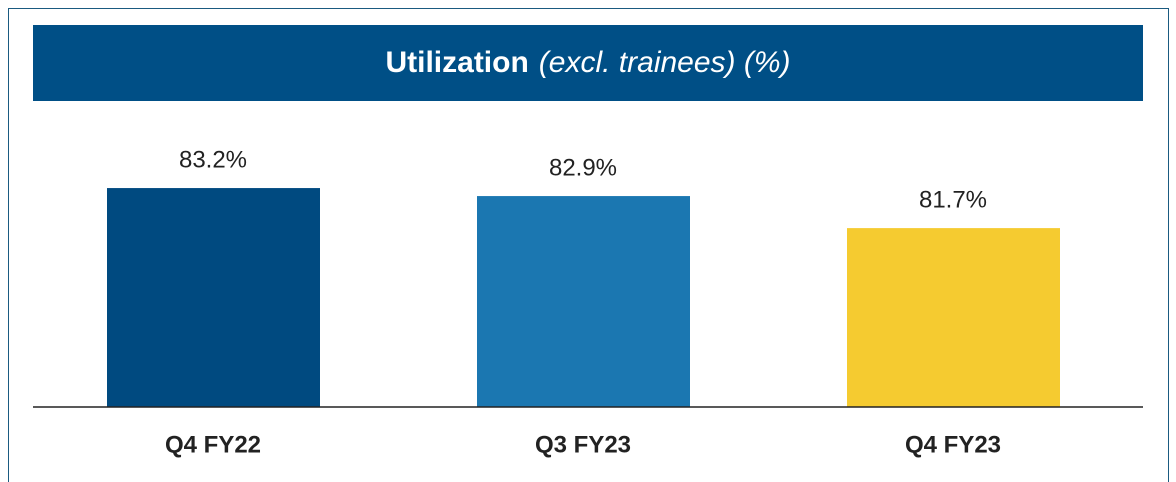 This screenshot has height=482, width=1176. I want to click on x-tick-label: Q4 FY23, so click(953, 444).